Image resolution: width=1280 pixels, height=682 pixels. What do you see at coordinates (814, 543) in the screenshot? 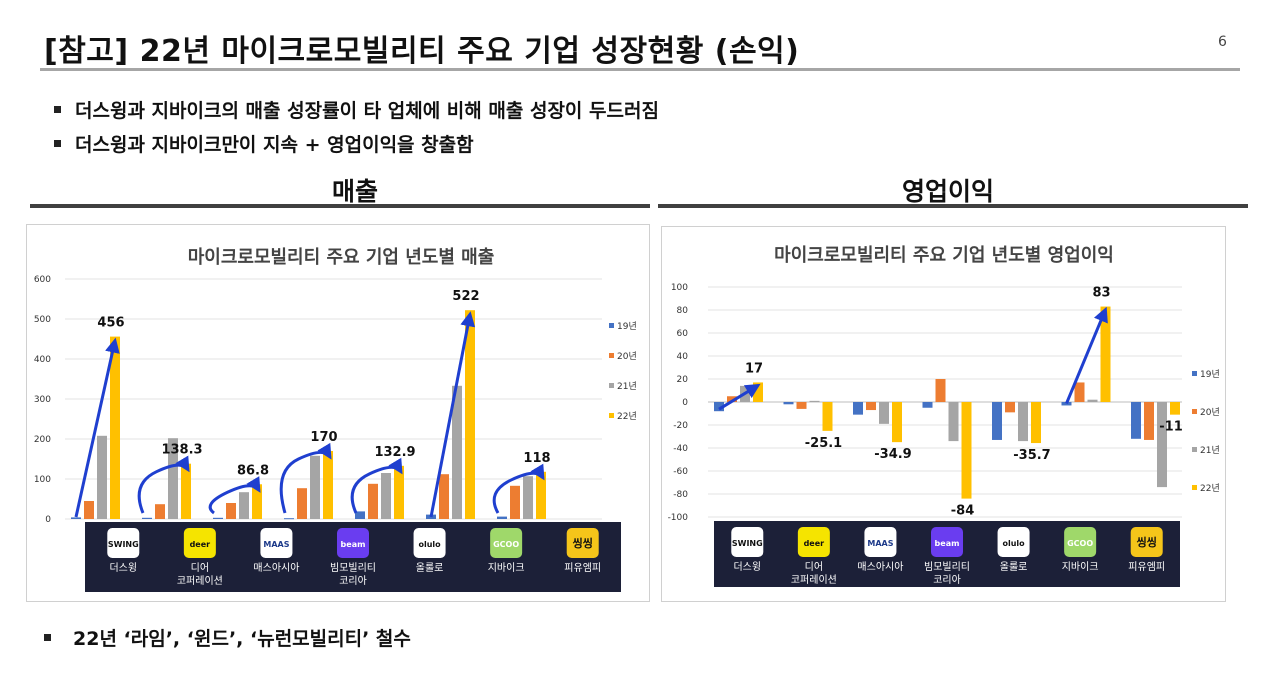
I see `company-logo-text: deer` at bounding box center [814, 543].